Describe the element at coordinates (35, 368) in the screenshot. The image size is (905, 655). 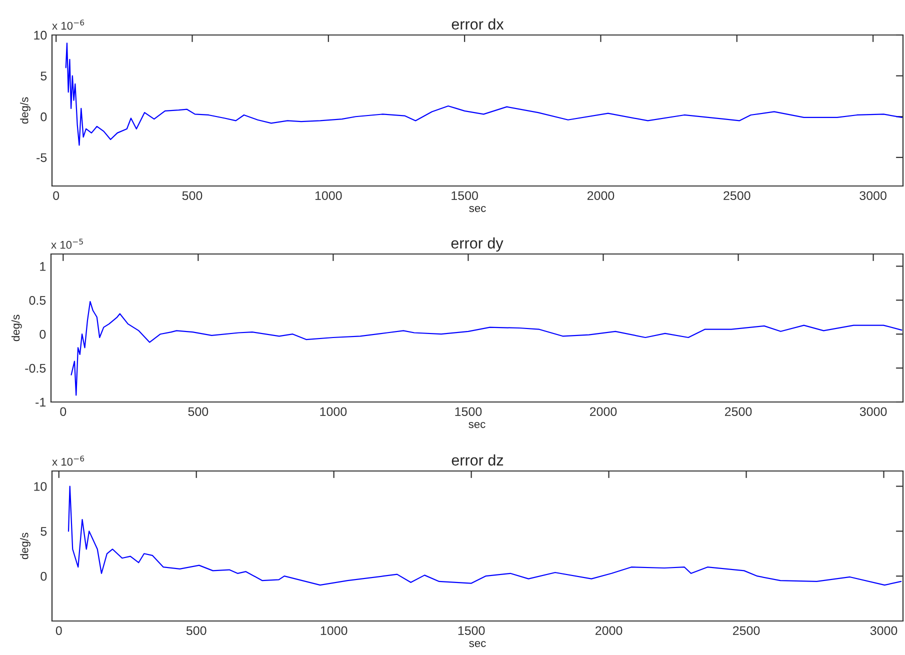
I see `y-tick-label: -0.5` at that location.